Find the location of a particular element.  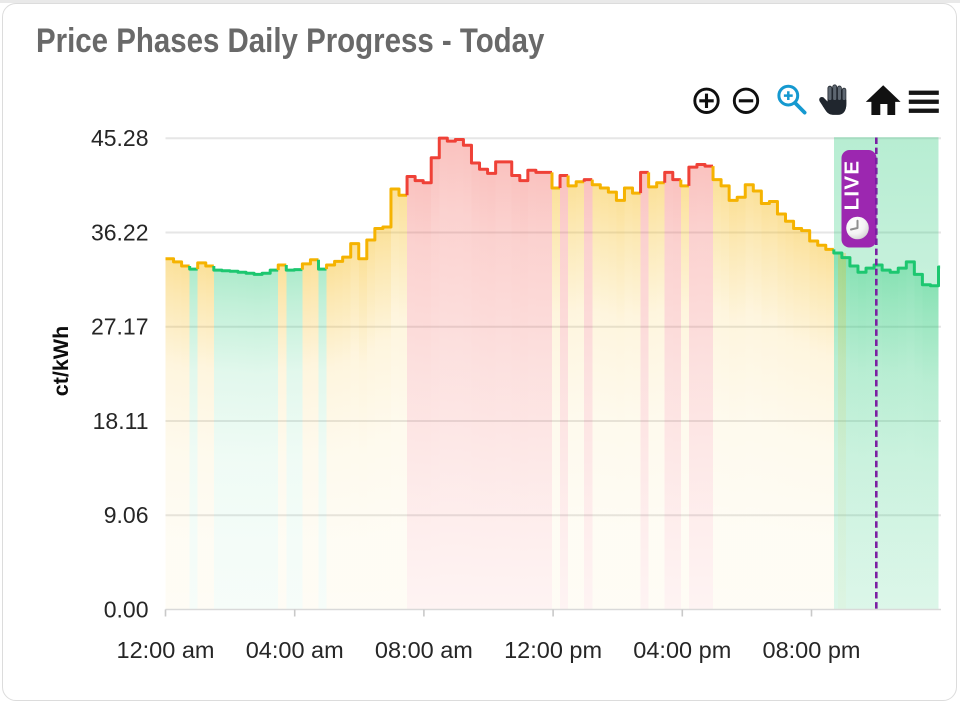

svg-text: 36.22 is located at coordinates (120, 233).